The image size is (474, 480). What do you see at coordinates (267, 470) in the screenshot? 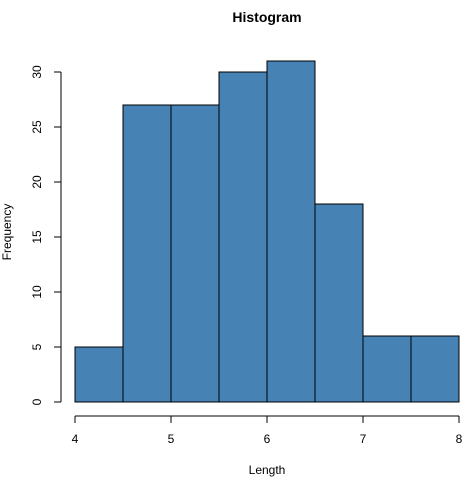
I see `x-axis-label: Length` at bounding box center [267, 470].